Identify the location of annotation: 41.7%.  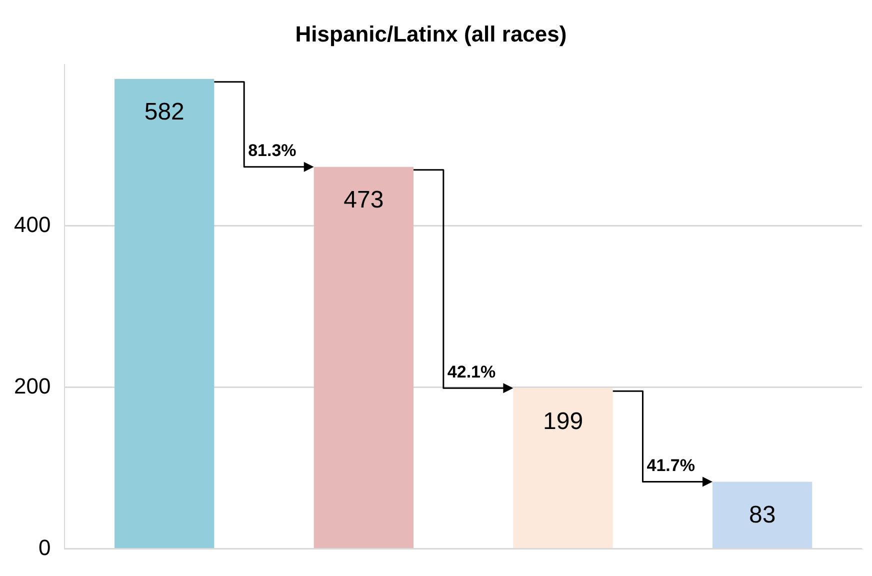
(670, 465).